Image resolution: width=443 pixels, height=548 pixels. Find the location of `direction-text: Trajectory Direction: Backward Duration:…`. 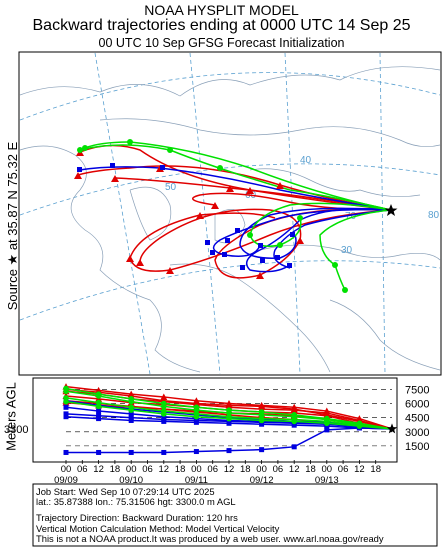

direction-text: Trajectory Direction: Backward Duration:… is located at coordinates (137, 518).